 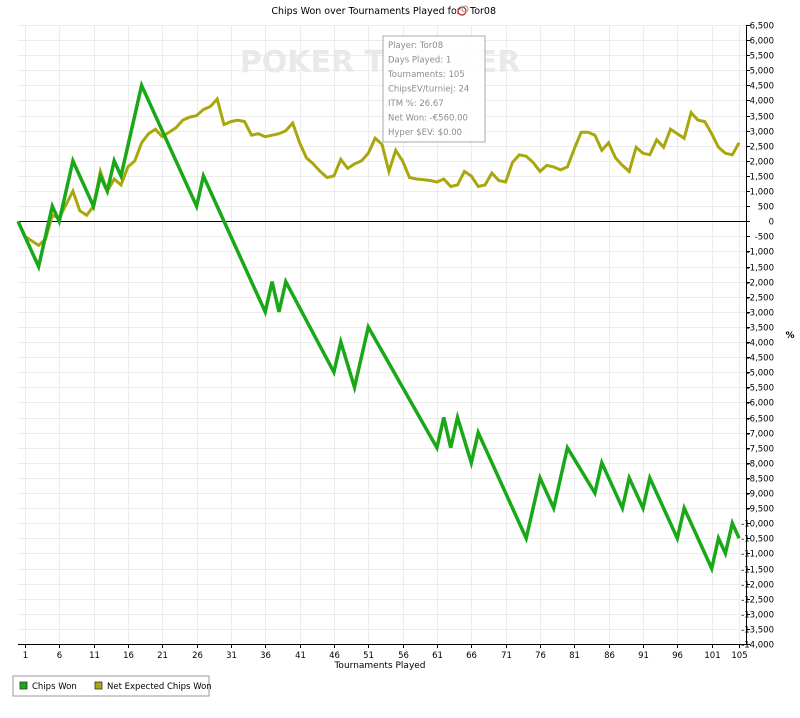 I want to click on x-tick-label: 71, so click(x=506, y=656).